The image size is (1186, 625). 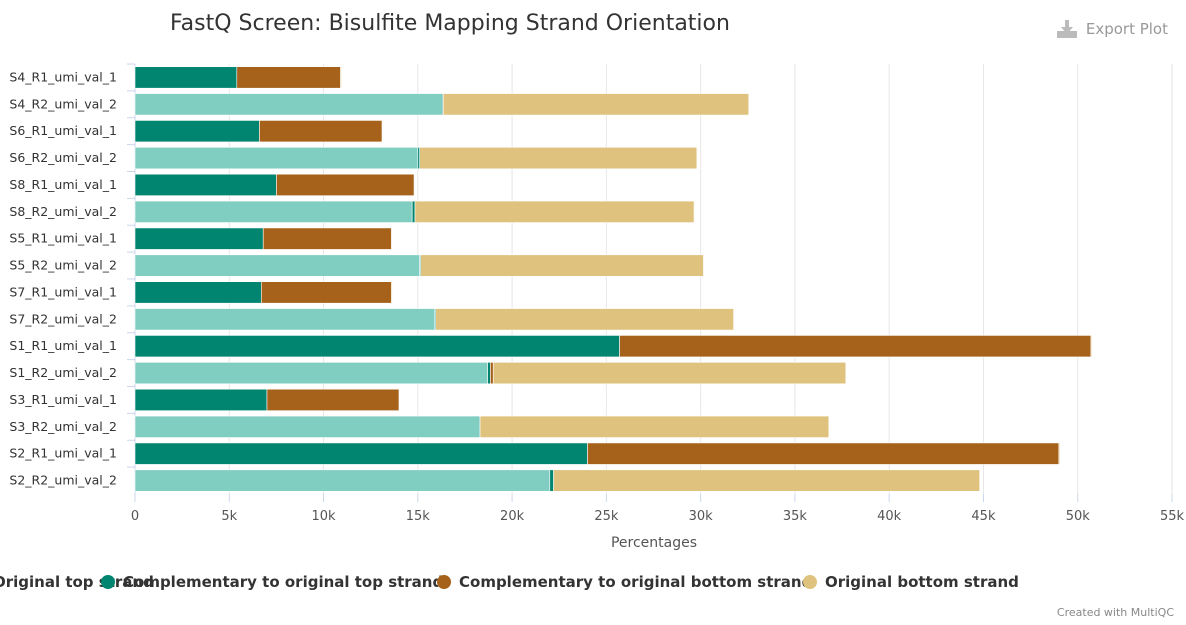 I want to click on category-label: S3_R2_umi_val_2, so click(x=63, y=426).